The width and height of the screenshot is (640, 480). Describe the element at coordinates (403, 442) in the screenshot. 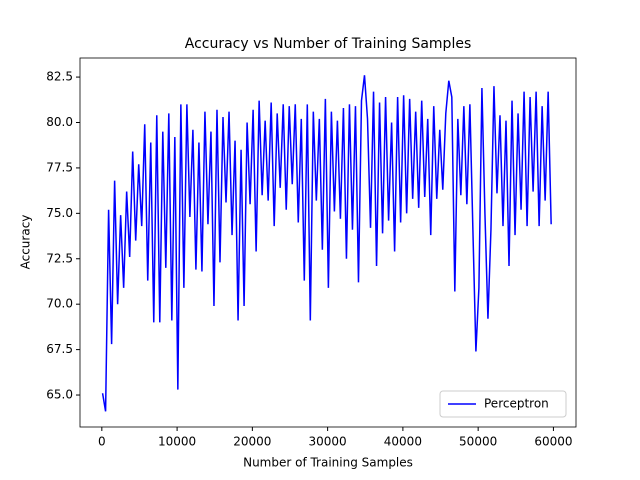

I see `x-tick-label: 40000` at that location.